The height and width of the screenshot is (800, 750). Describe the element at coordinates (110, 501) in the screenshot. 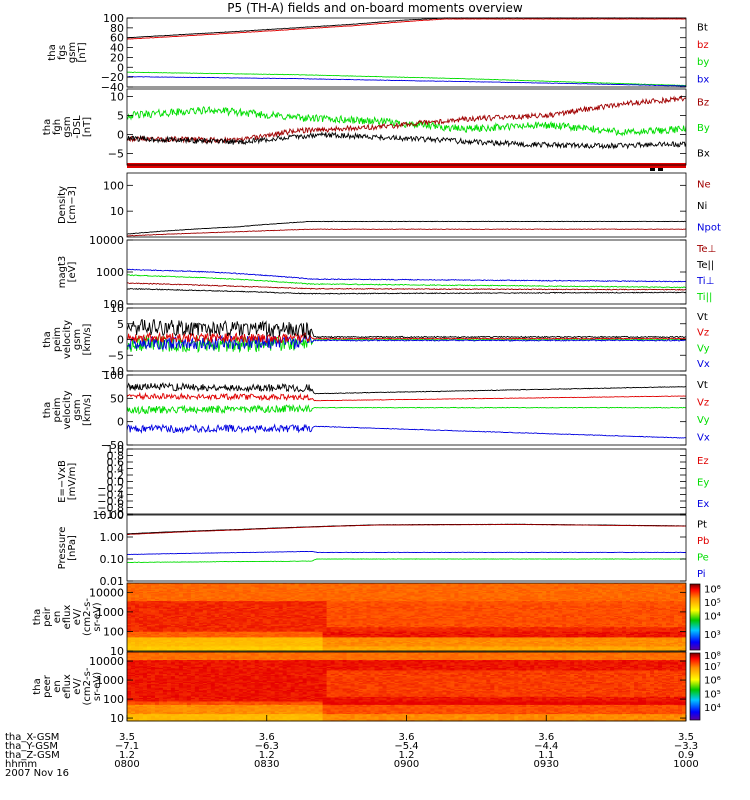

I see `y-tick-label: −0.6` at that location.